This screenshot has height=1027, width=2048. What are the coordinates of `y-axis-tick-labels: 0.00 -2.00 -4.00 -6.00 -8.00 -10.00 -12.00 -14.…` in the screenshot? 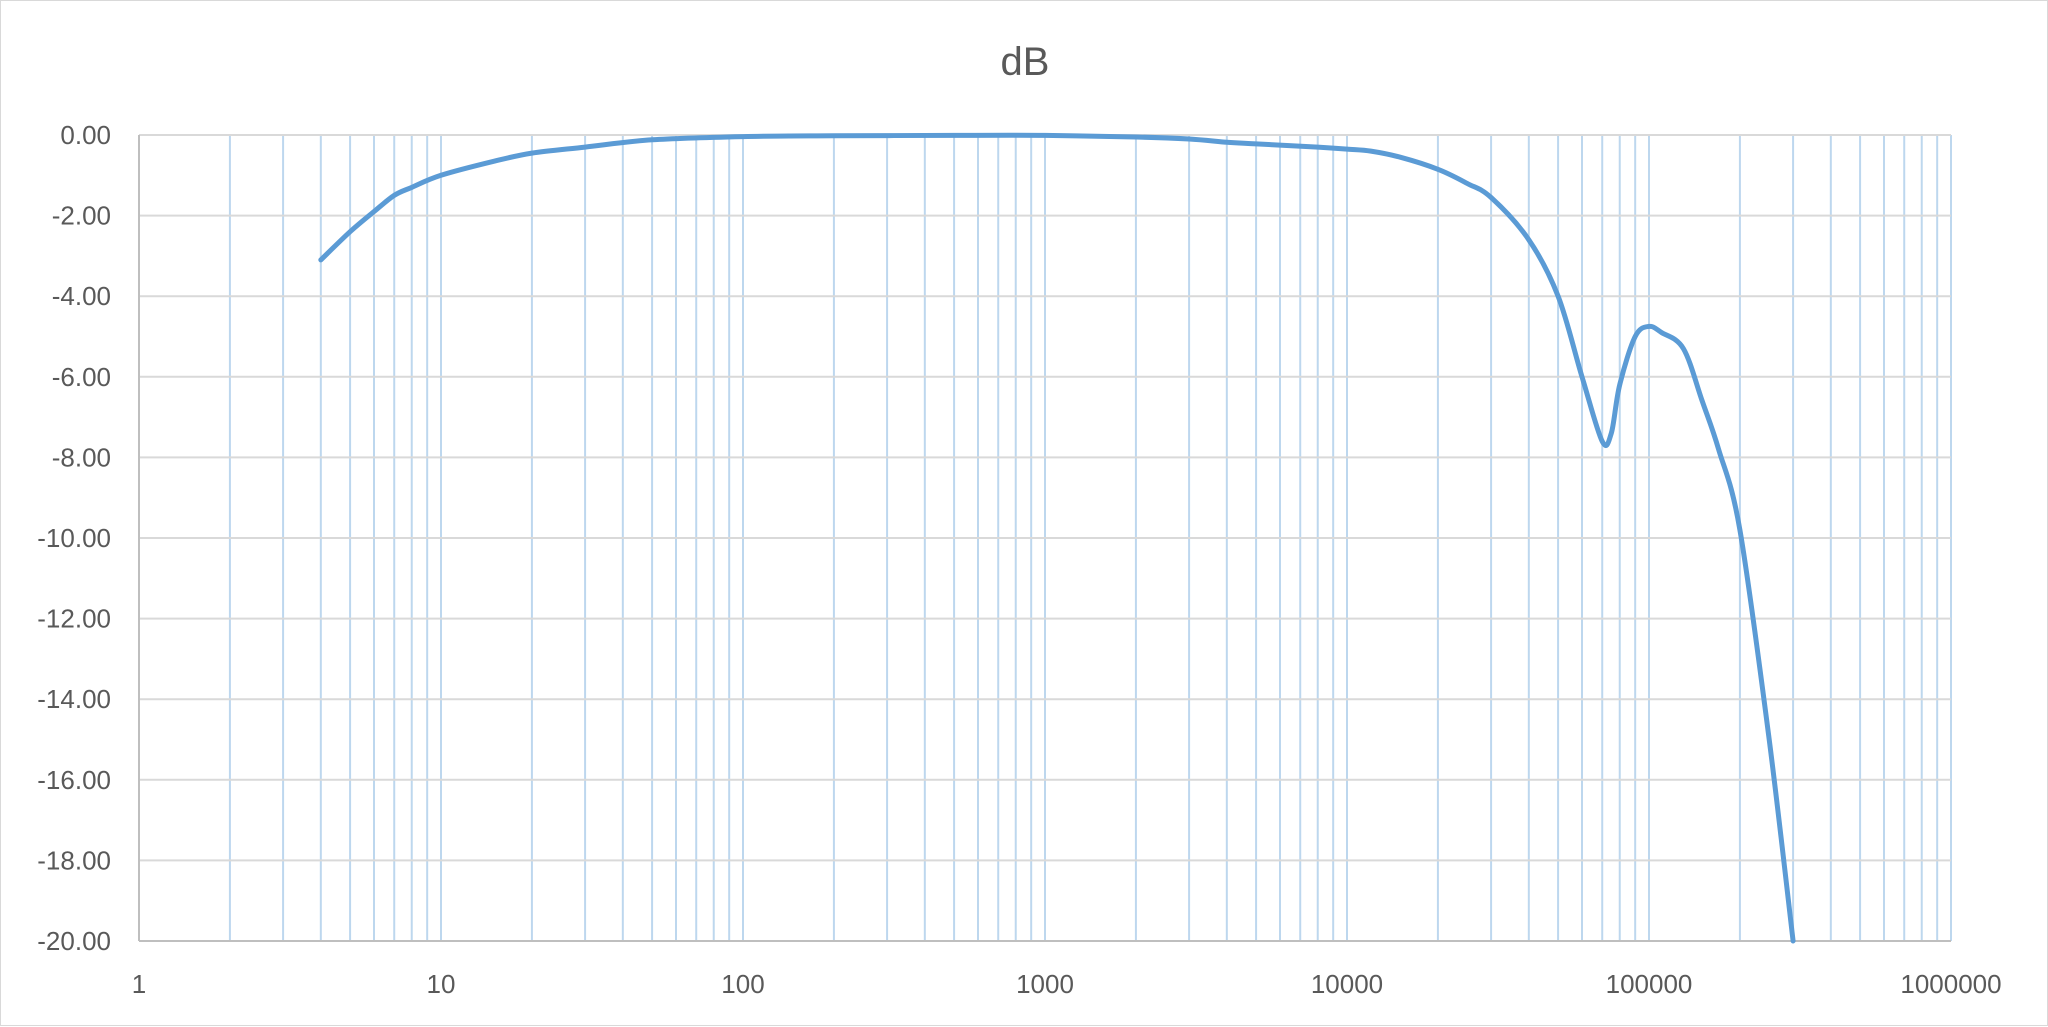 It's located at (74, 538).